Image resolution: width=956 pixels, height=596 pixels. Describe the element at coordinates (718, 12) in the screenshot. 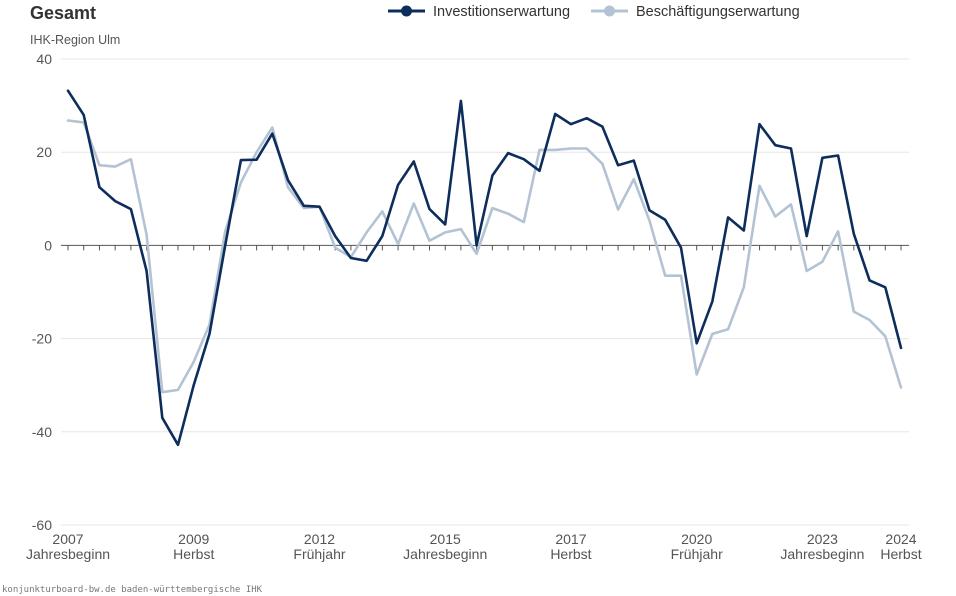

I see `legend-label: Beschäftigungserwartung` at that location.